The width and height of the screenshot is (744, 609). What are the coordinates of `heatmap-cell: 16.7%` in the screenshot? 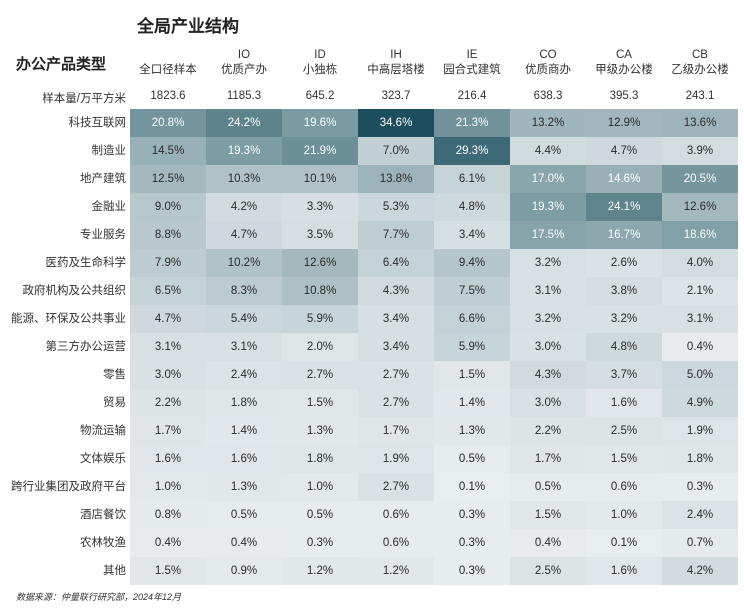 It's located at (624, 235).